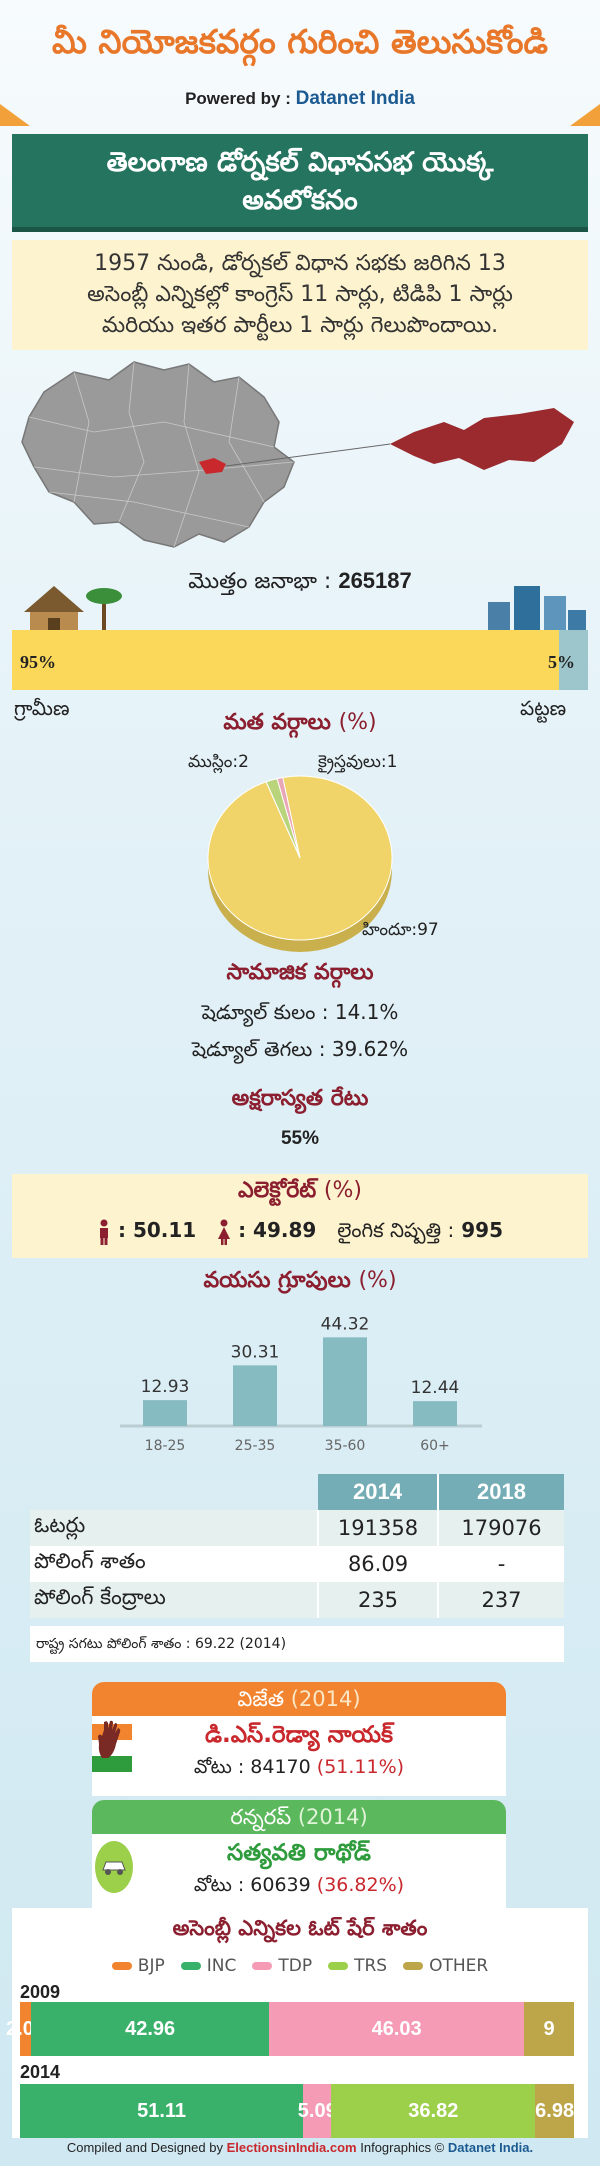 The width and height of the screenshot is (600, 2166). What do you see at coordinates (377, 1528) in the screenshot?
I see `row-value-2014: 191358` at bounding box center [377, 1528].